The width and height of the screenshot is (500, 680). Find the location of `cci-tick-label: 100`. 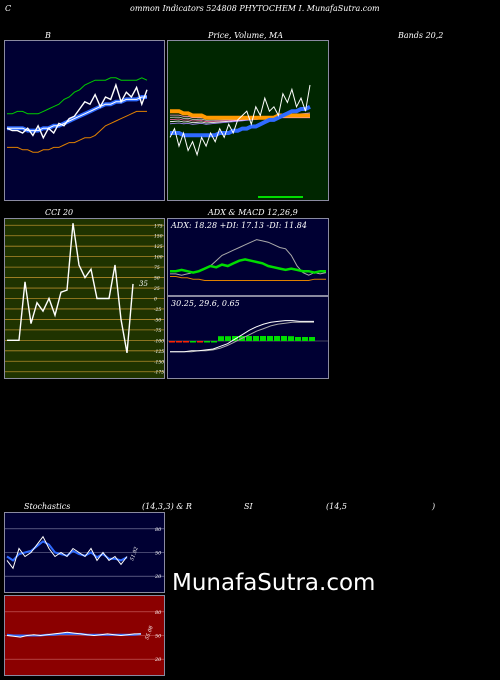

cci-tick-label: 100 is located at coordinates (158, 258).